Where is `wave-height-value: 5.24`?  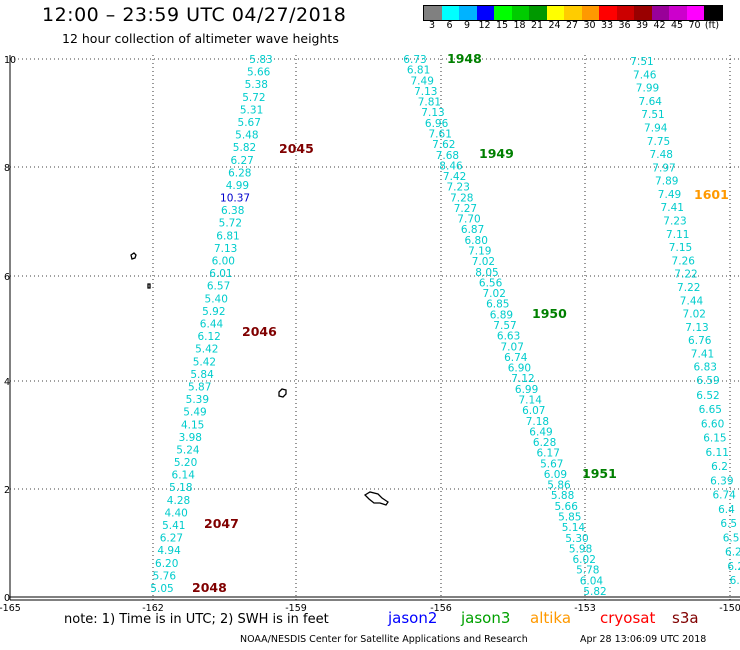
wave-height-value: 5.24 is located at coordinates (188, 450).